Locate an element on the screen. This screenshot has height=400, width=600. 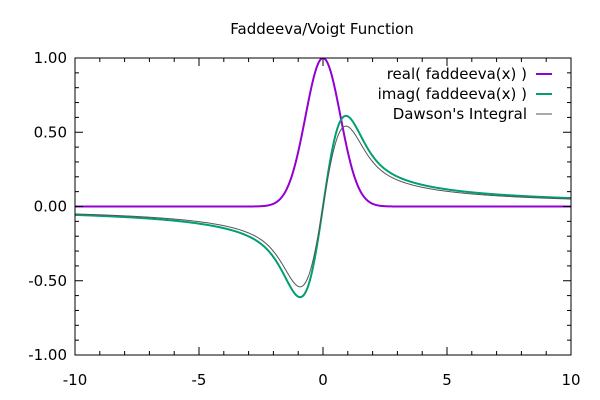
legend-label-1: real( faddeeva(x) ) is located at coordinates (457, 74).